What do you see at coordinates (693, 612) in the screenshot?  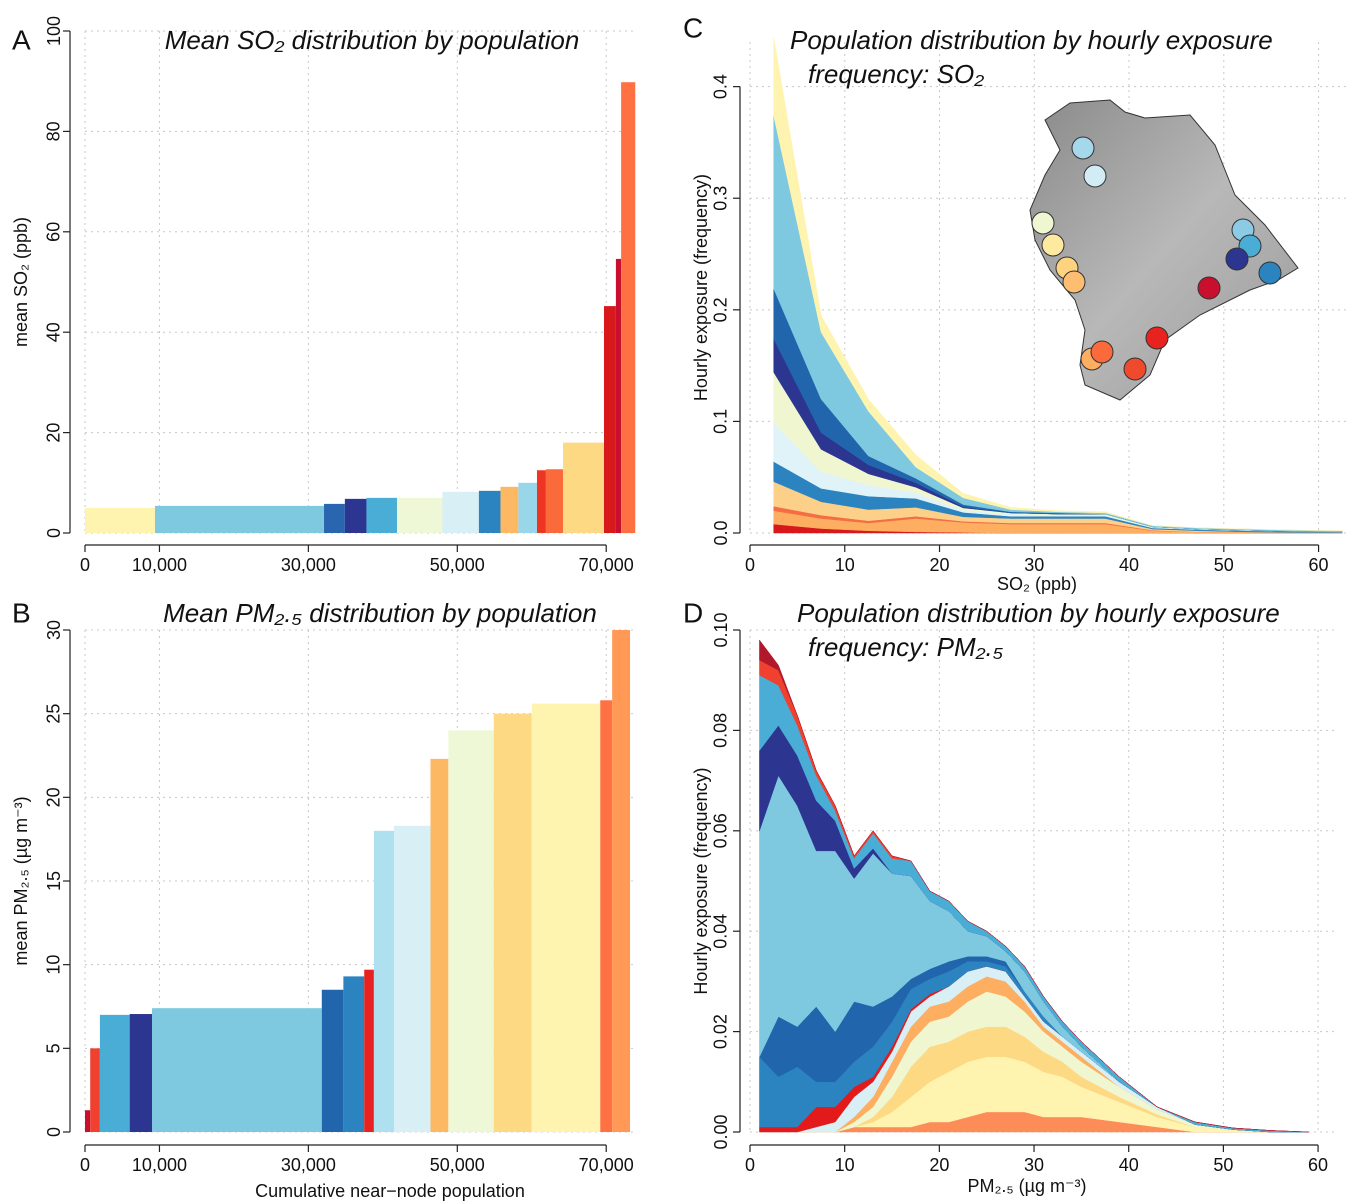 I see `panel-letter: D` at bounding box center [693, 612].